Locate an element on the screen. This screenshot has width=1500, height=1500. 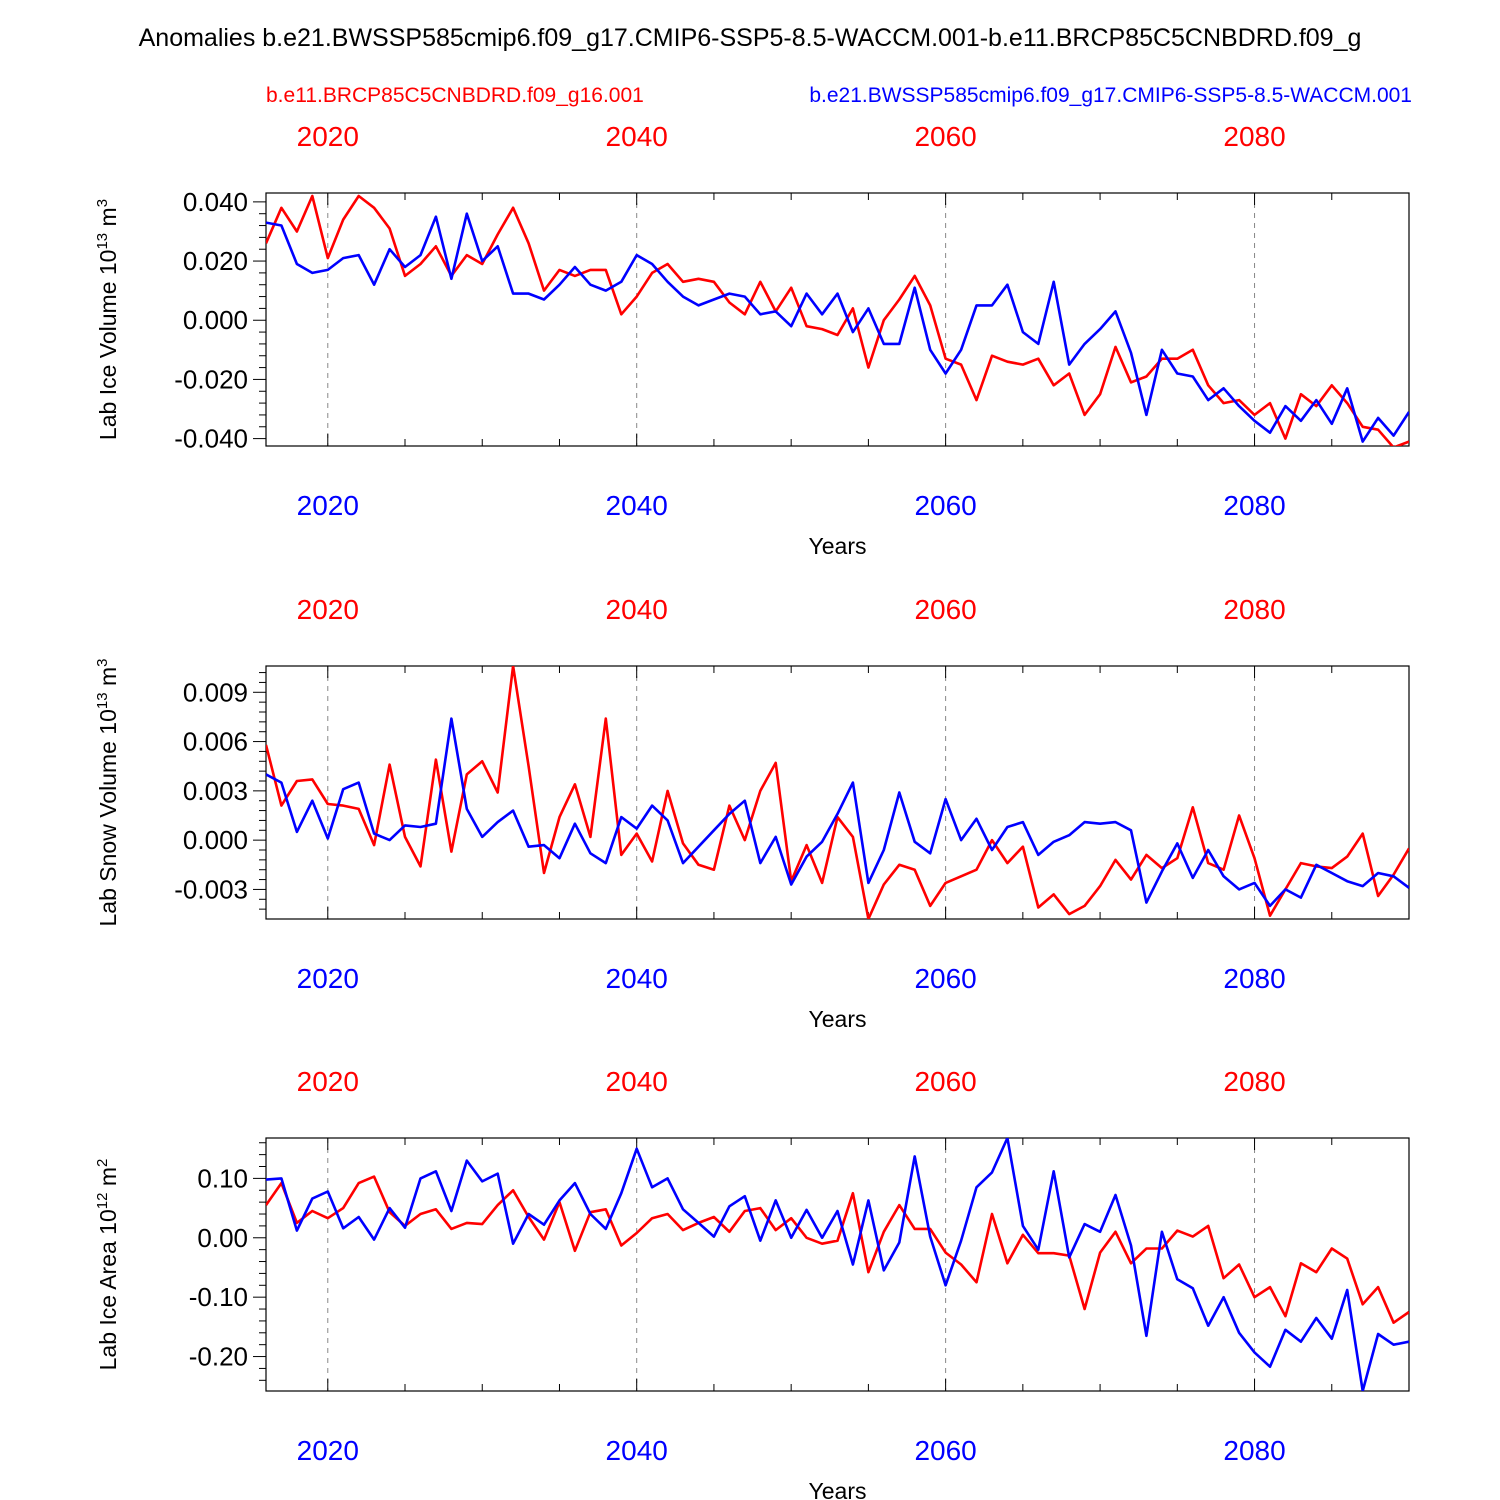
y-tick-label: -0.040 is located at coordinates (211, 439).